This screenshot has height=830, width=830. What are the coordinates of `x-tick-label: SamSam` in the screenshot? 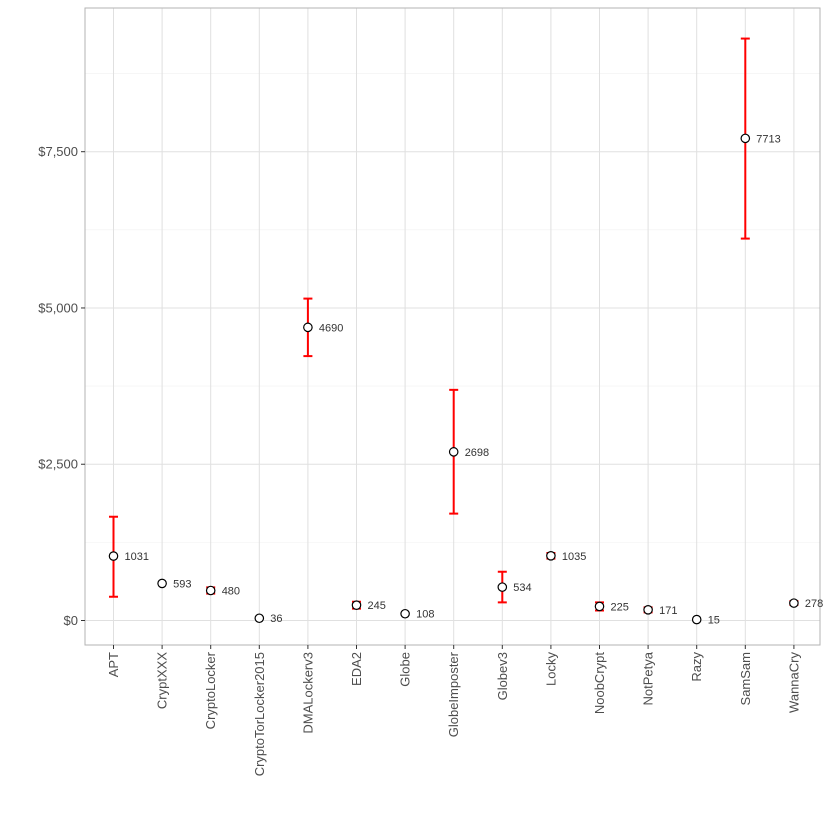 It's located at (745, 678).